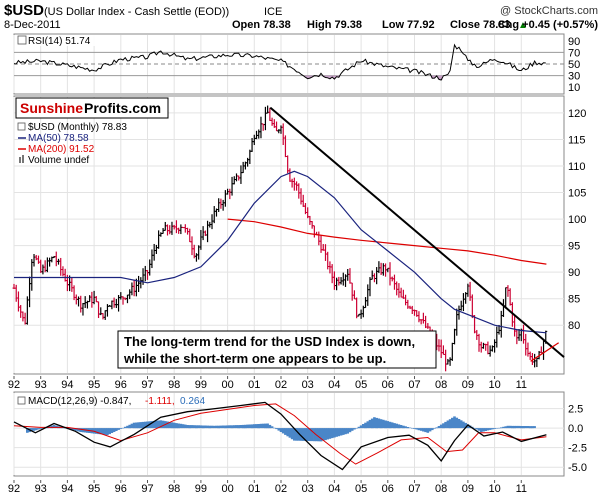 The width and height of the screenshot is (602, 502). Describe the element at coordinates (59, 41) in the screenshot. I see `rsi-label: RSI(14) 51.74` at that location.